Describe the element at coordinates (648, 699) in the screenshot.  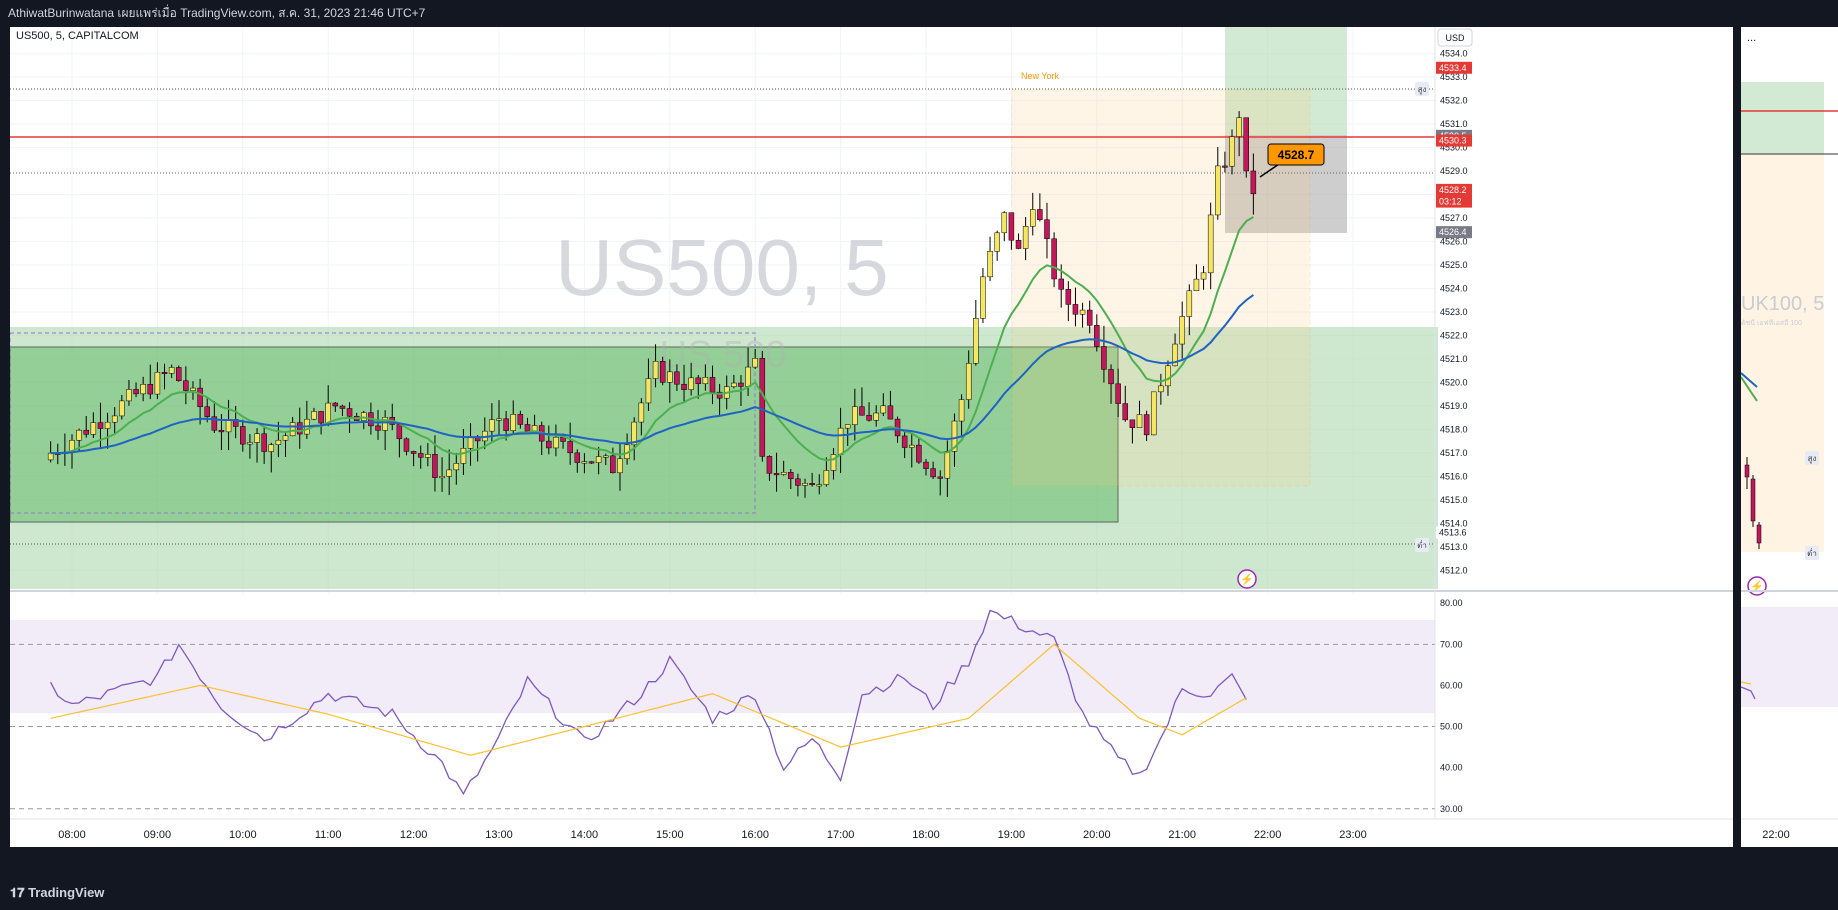
I see `rsi-ma-line` at that location.